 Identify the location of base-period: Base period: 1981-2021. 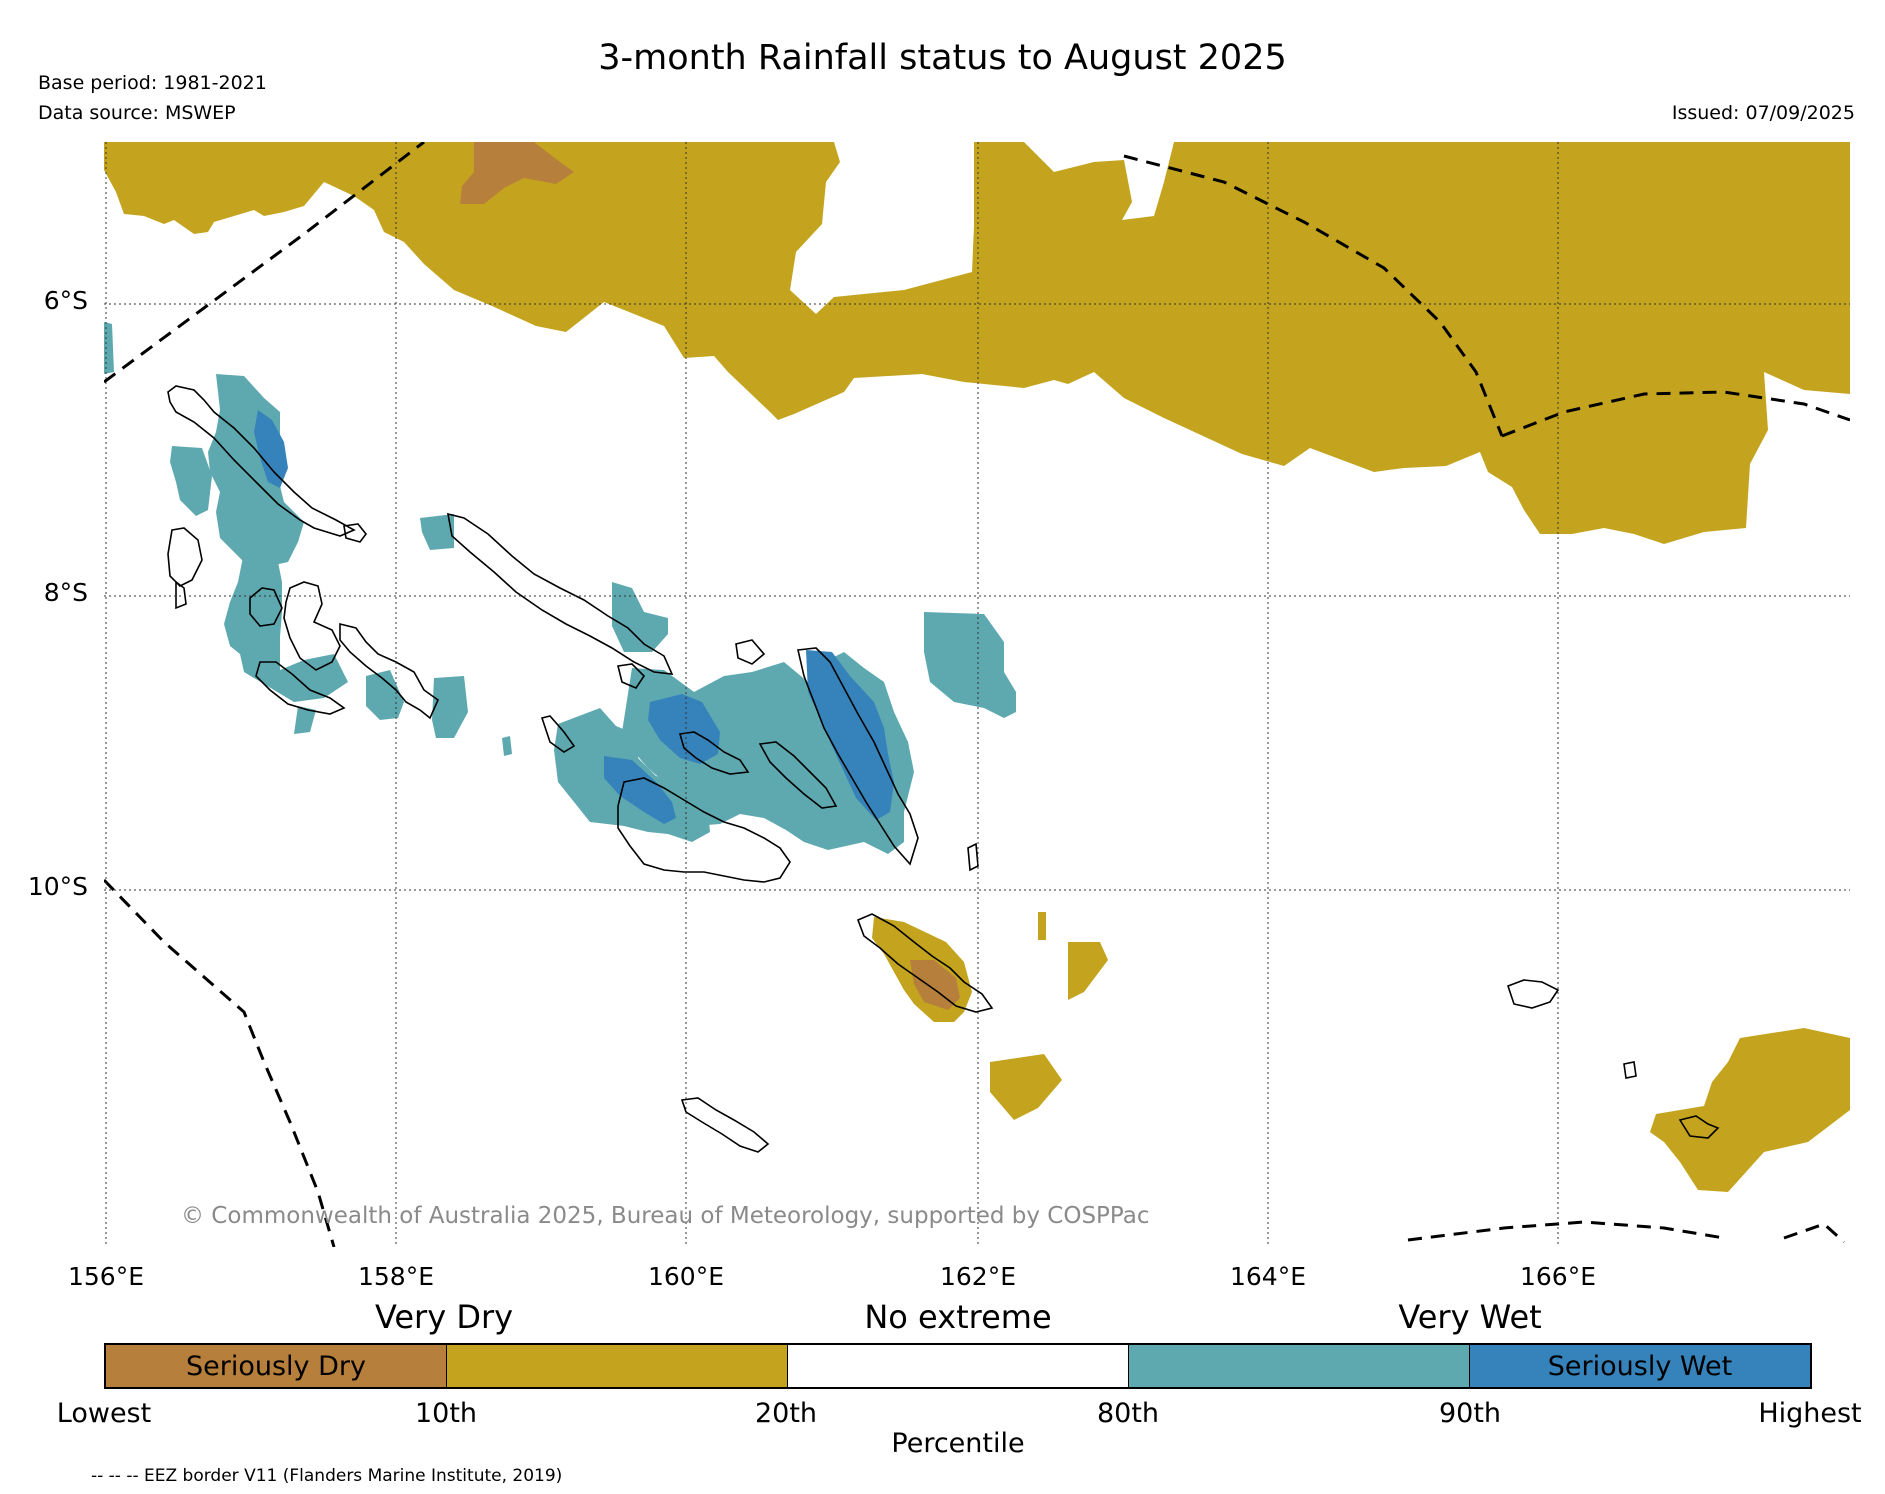
(152, 83).